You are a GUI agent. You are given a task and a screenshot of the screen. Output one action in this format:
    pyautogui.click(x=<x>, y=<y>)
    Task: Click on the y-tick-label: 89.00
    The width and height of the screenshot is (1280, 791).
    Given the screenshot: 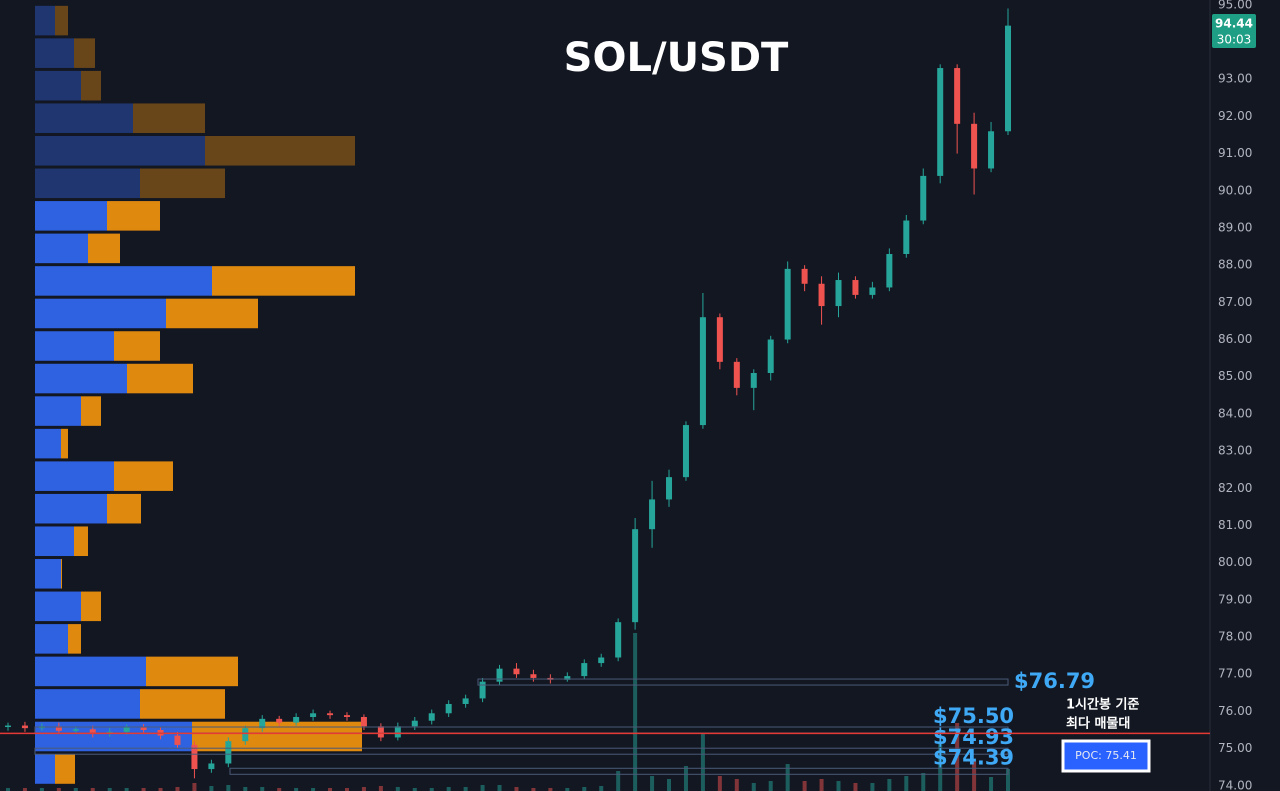 What is the action you would take?
    pyautogui.click(x=1235, y=227)
    